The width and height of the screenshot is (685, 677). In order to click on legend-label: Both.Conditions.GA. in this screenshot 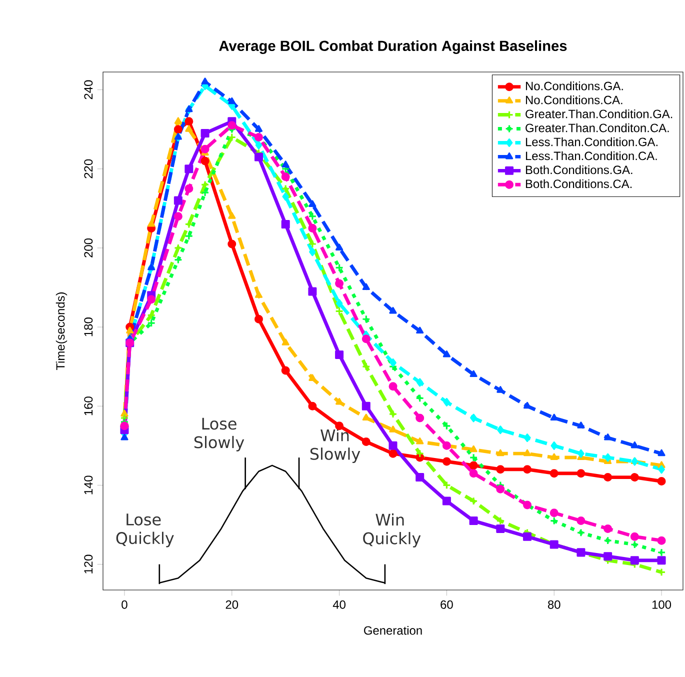, I will do `click(579, 169)`.